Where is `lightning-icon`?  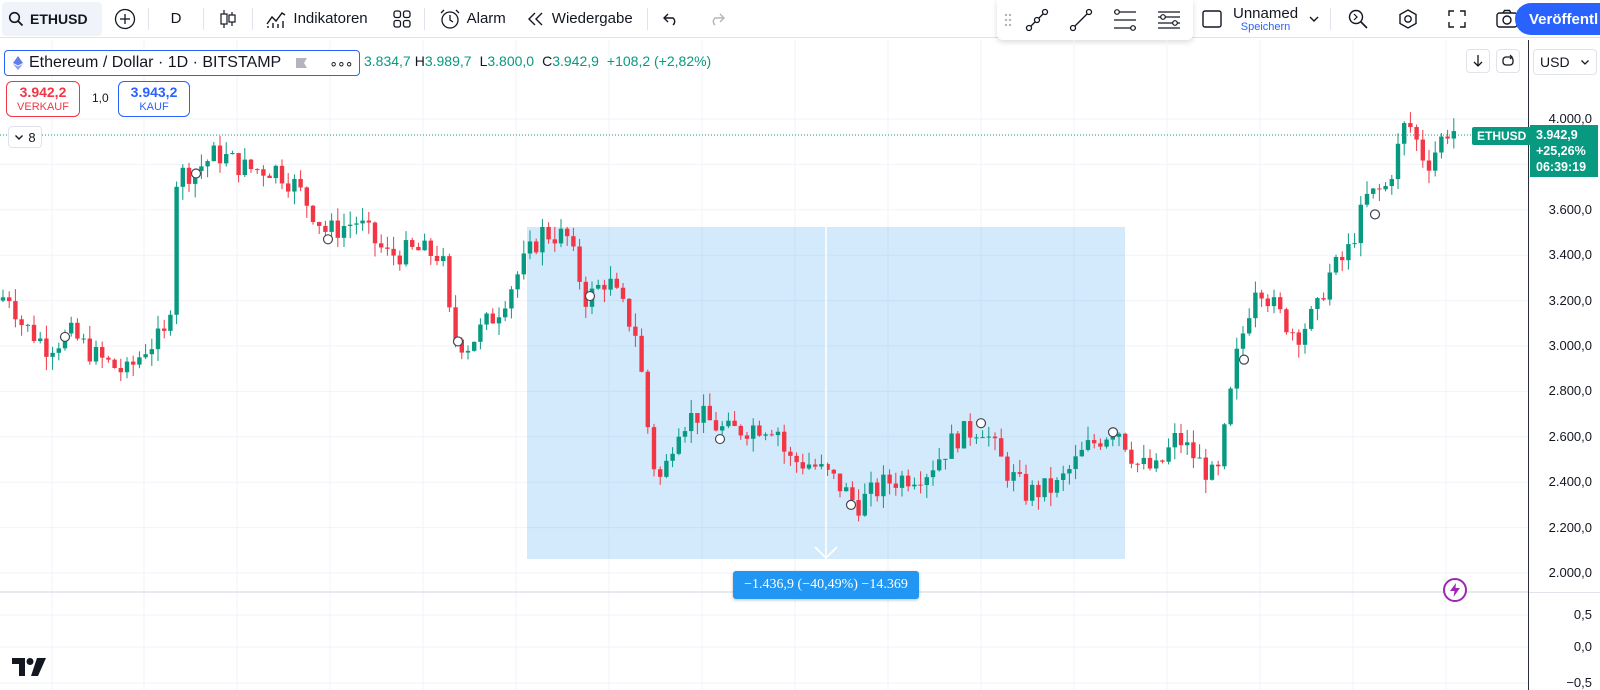 lightning-icon is located at coordinates (1455, 590).